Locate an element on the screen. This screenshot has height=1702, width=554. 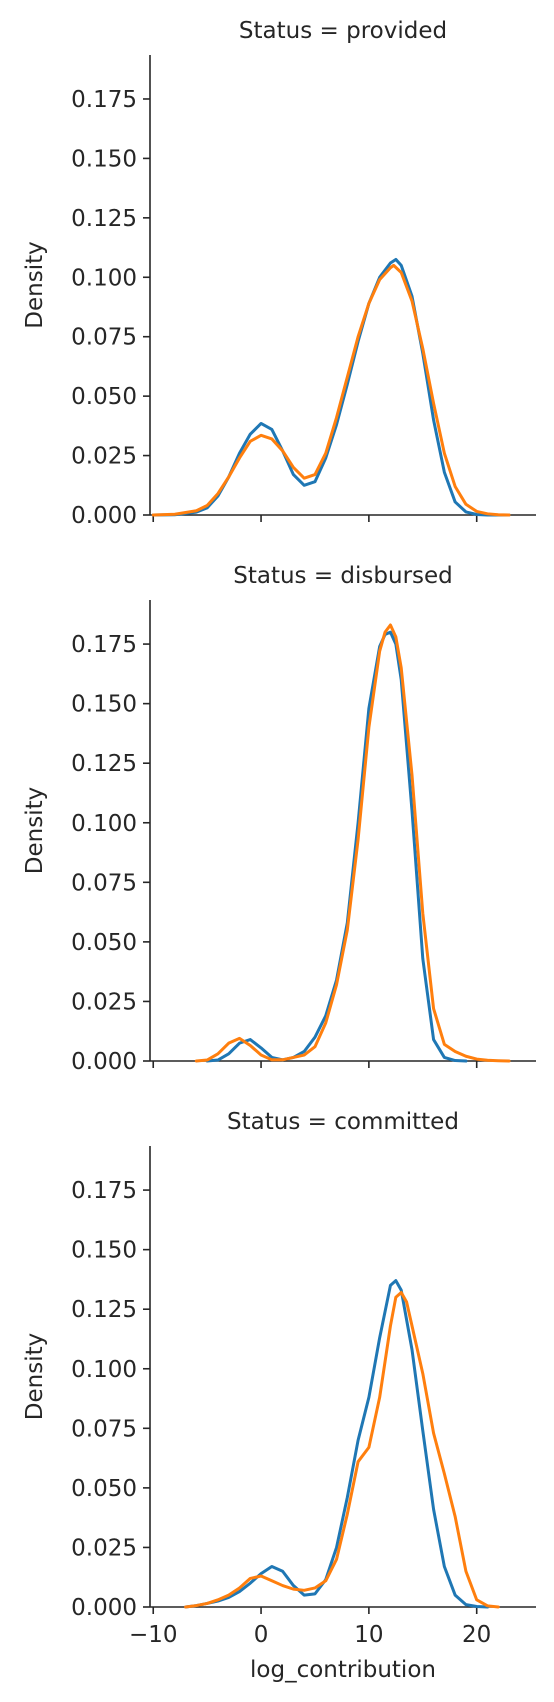
x-tick-label: −10 is located at coordinates (153, 1635).